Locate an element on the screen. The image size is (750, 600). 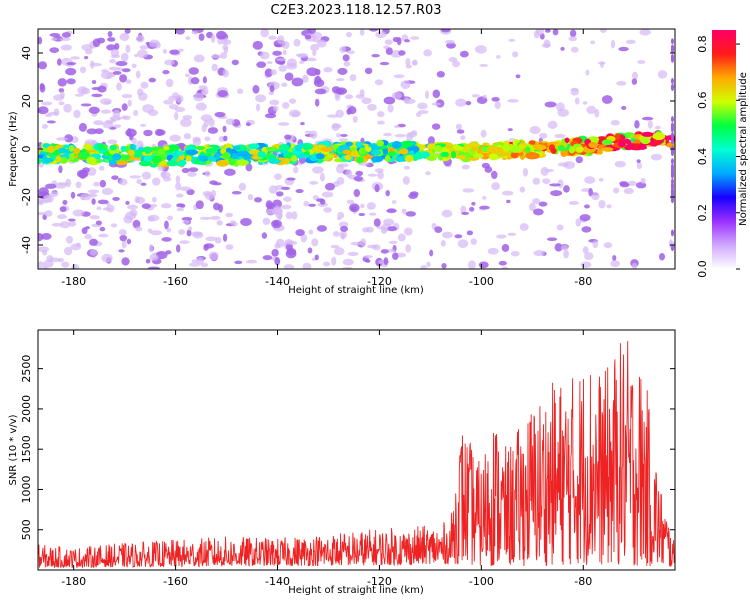
snr-y-tick-label: 1500 is located at coordinates (26, 449).